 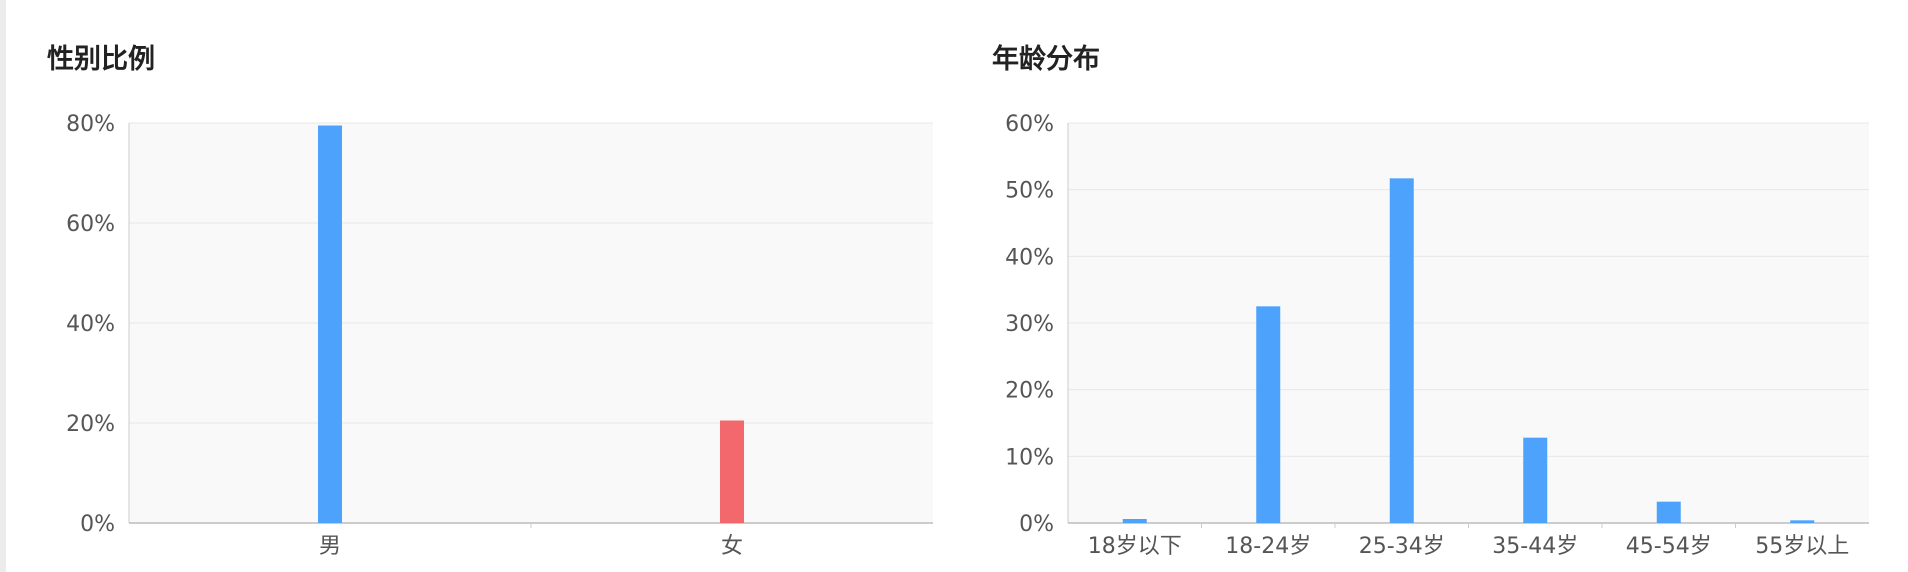 What do you see at coordinates (1268, 546) in the screenshot?
I see `age-x-tick-label: 18-24岁` at bounding box center [1268, 546].